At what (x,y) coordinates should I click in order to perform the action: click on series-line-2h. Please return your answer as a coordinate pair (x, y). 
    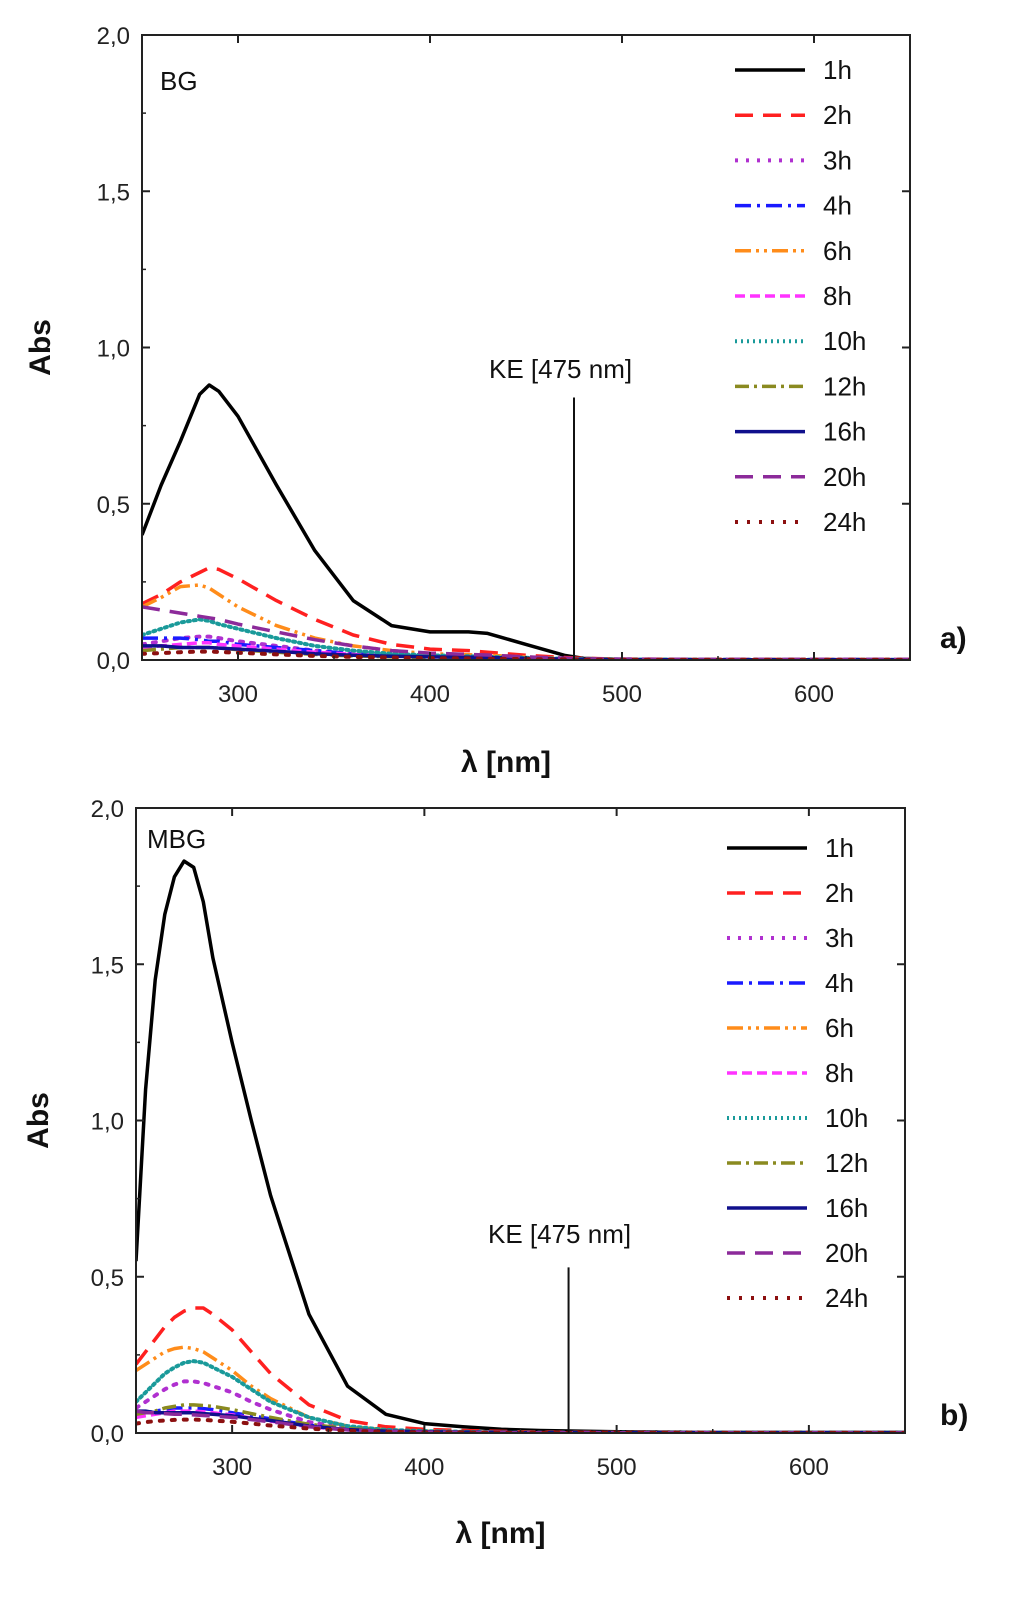
    Looking at the image, I should click on (520, 1369).